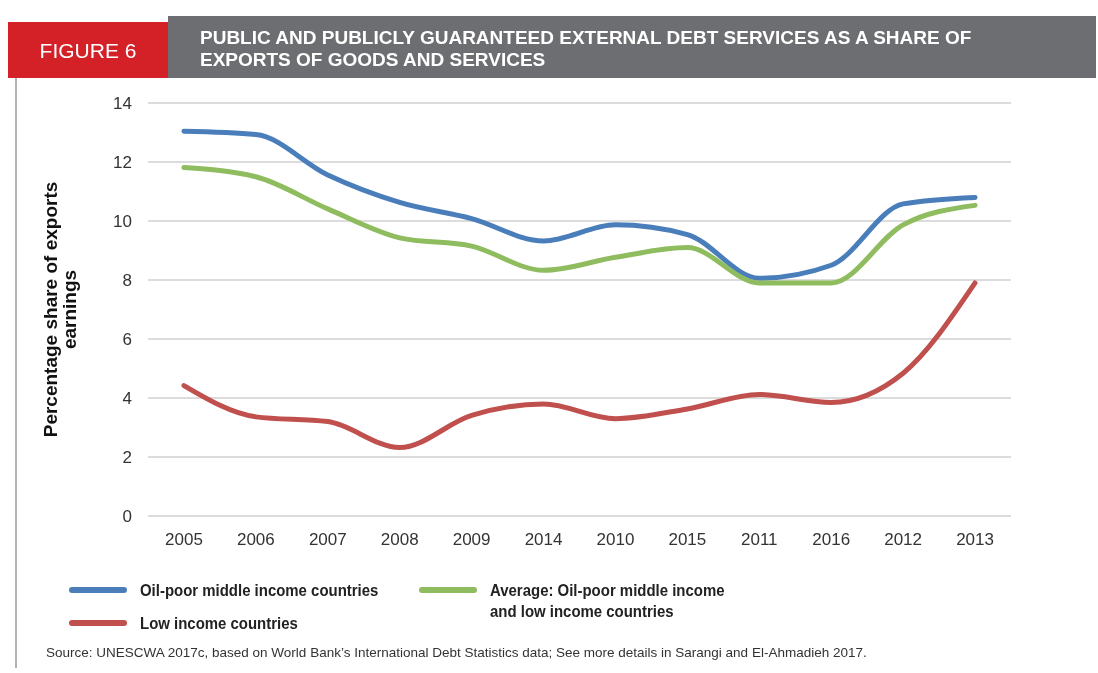 Image resolution: width=1098 pixels, height=673 pixels. I want to click on legend-label: Average: Oil-poor middle income and low income countries, so click(607, 601).